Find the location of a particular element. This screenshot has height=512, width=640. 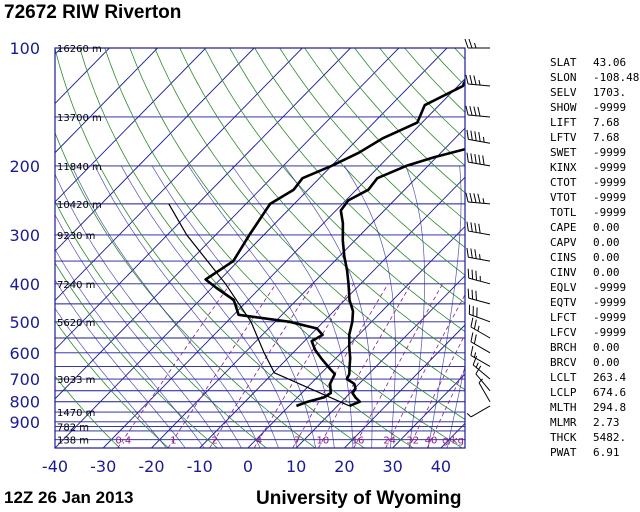

index-value: 43.06 is located at coordinates (610, 62).